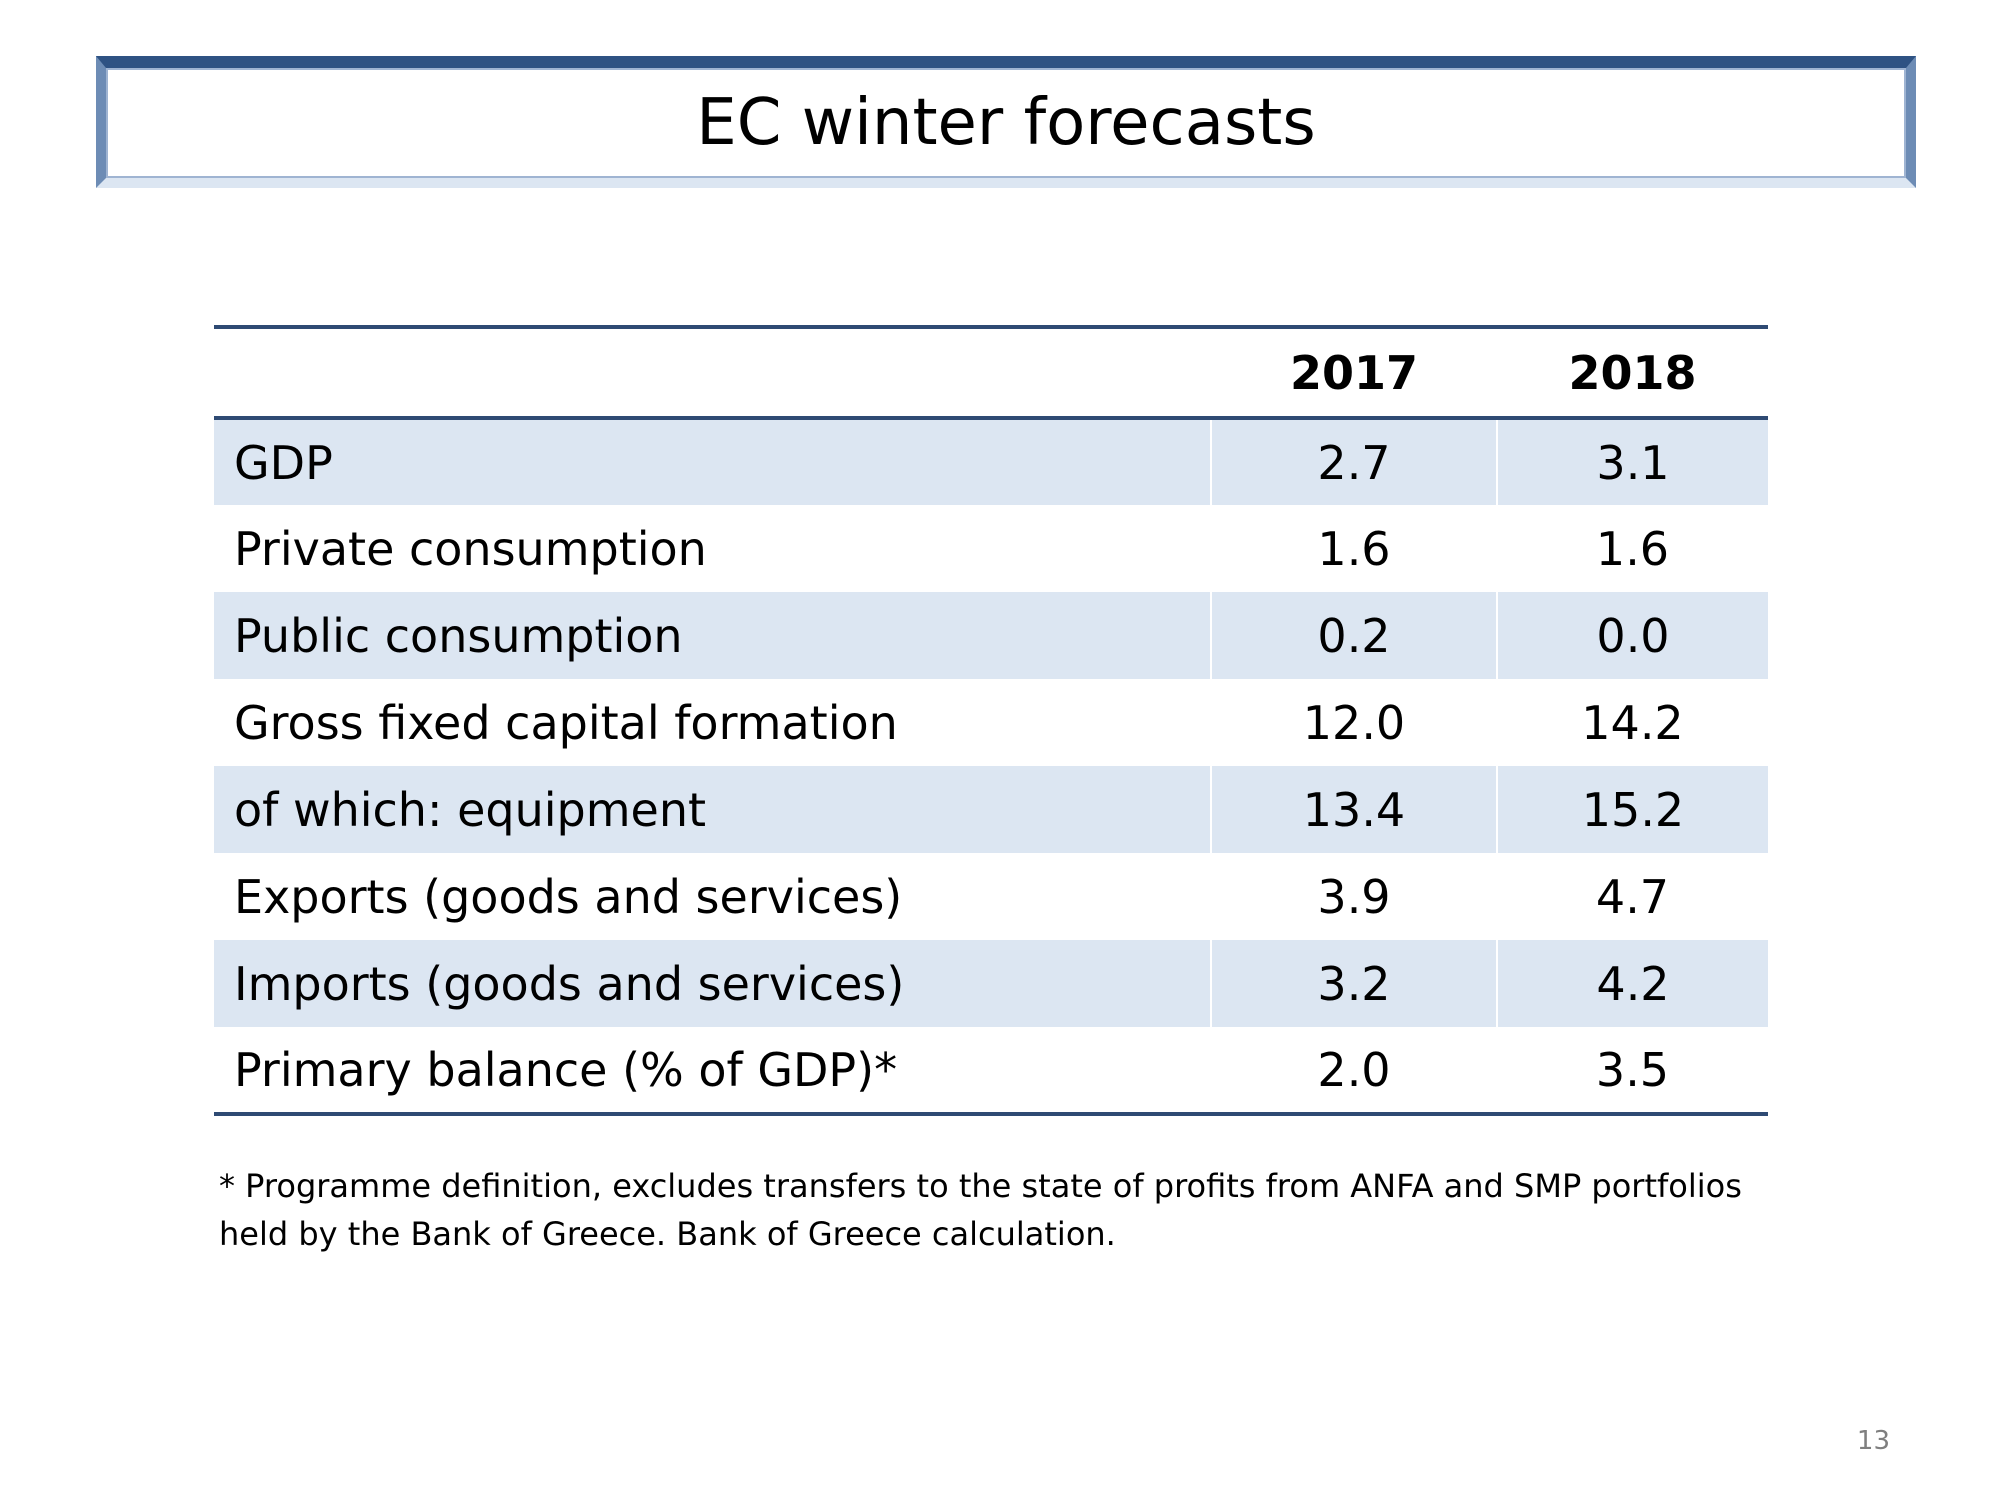  What do you see at coordinates (712, 635) in the screenshot?
I see `row-label: Public consumption` at bounding box center [712, 635].